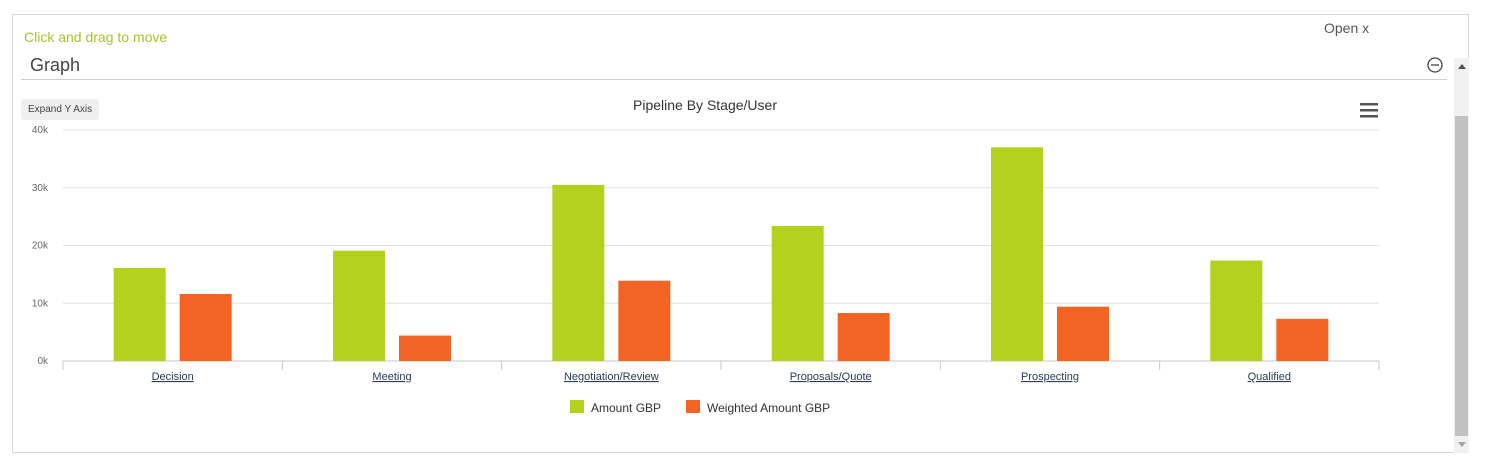 The image size is (1491, 461). I want to click on x-category-label: Proposals/Quote, so click(831, 377).